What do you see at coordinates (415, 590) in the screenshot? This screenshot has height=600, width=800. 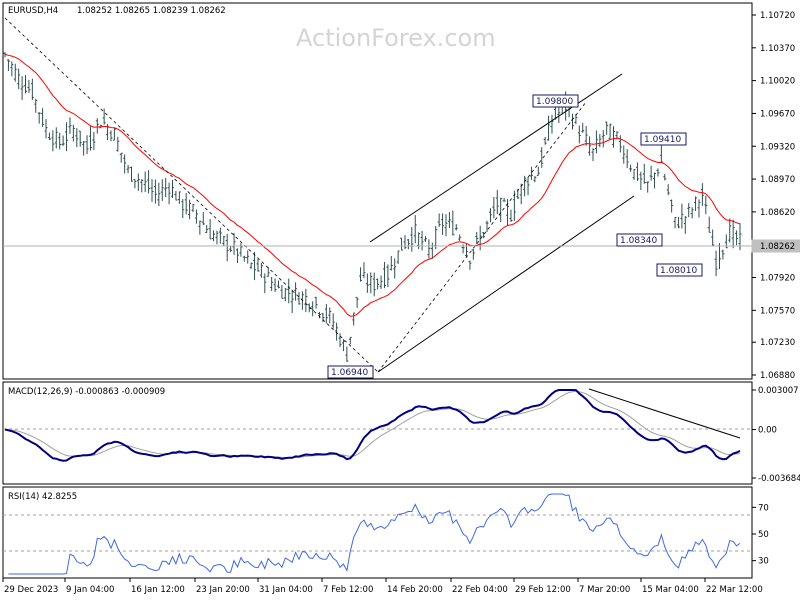 I see `time-tick-label: 14 Feb 20:00` at bounding box center [415, 590].